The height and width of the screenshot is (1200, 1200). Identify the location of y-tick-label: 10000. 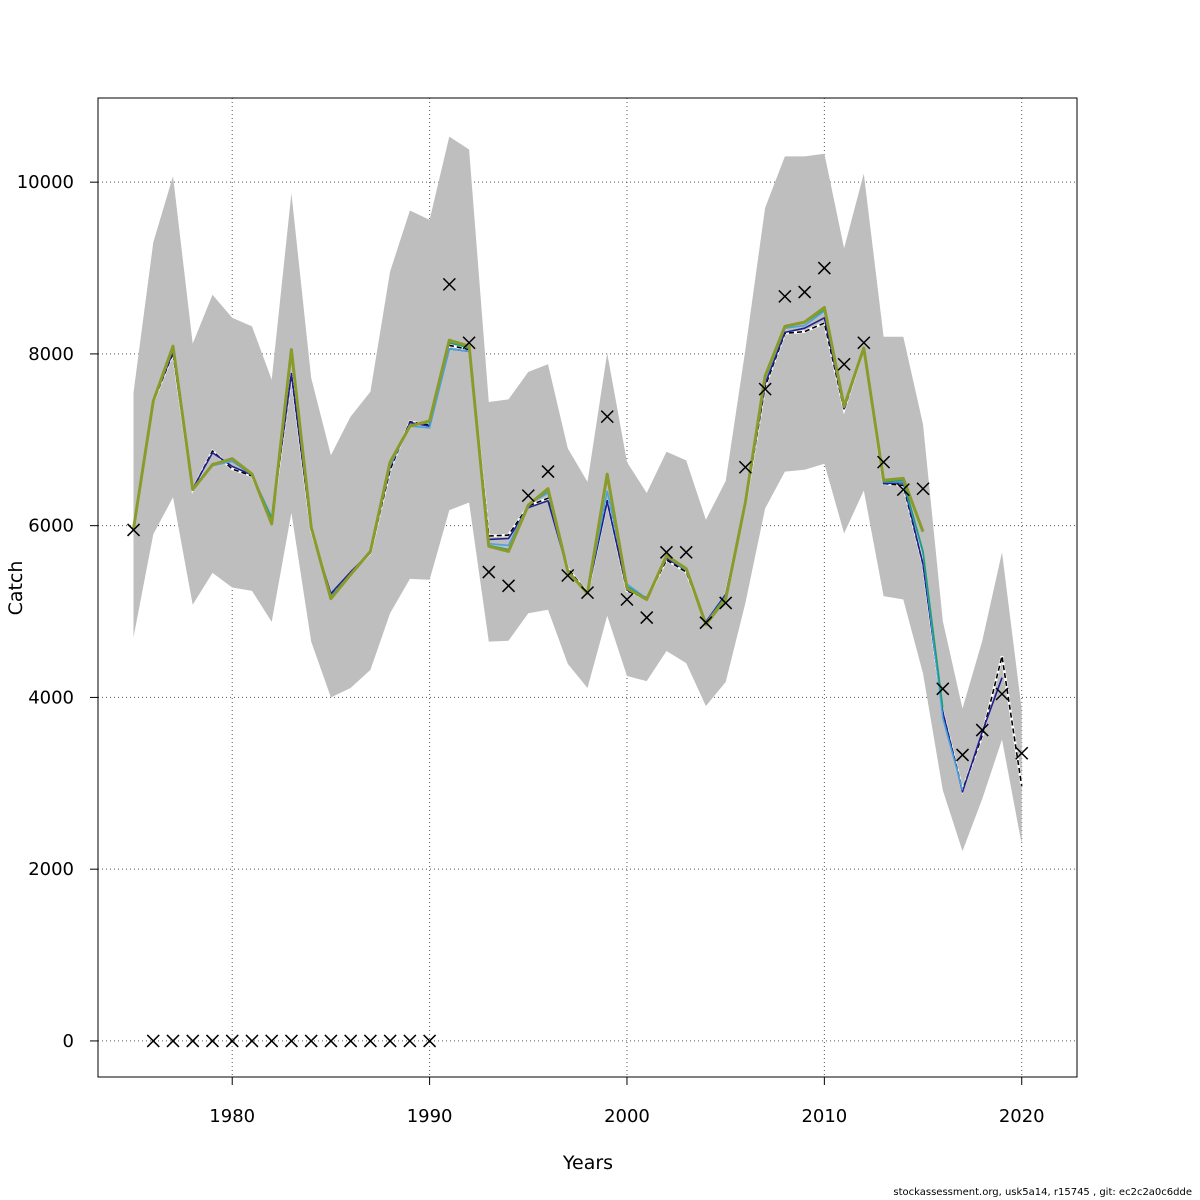
(45, 182).